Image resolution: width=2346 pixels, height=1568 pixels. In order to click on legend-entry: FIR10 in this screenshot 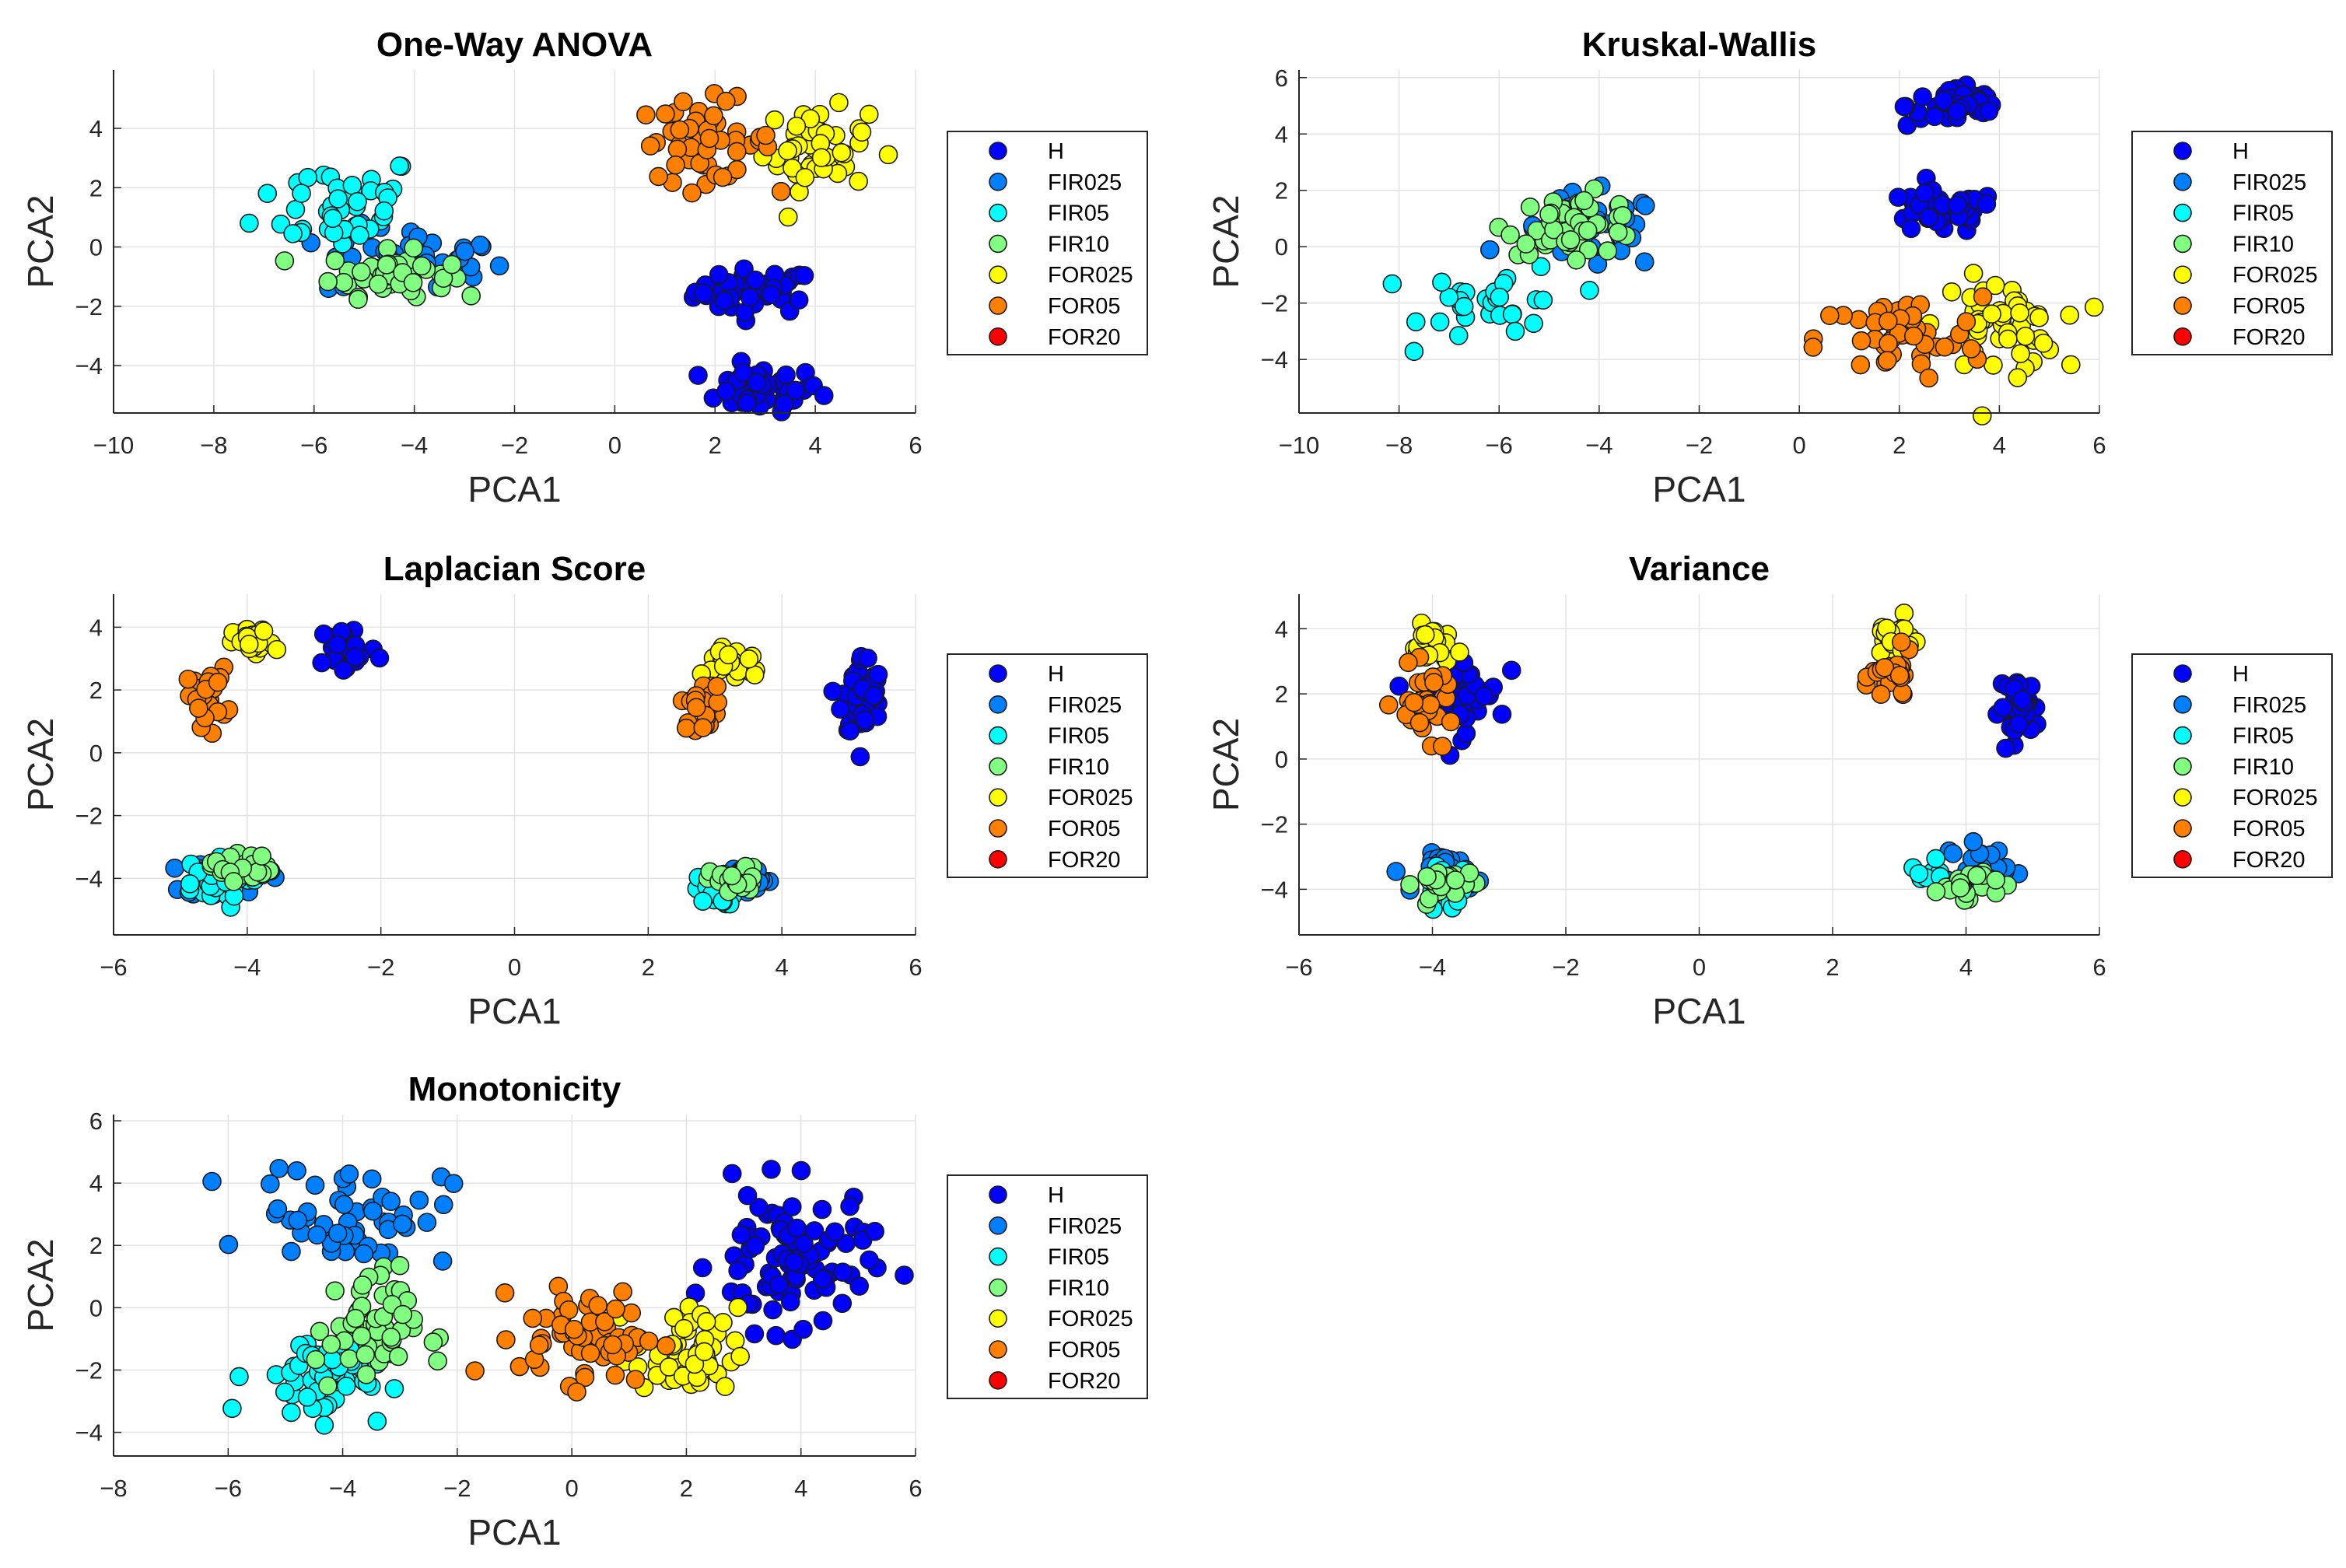, I will do `click(1078, 245)`.